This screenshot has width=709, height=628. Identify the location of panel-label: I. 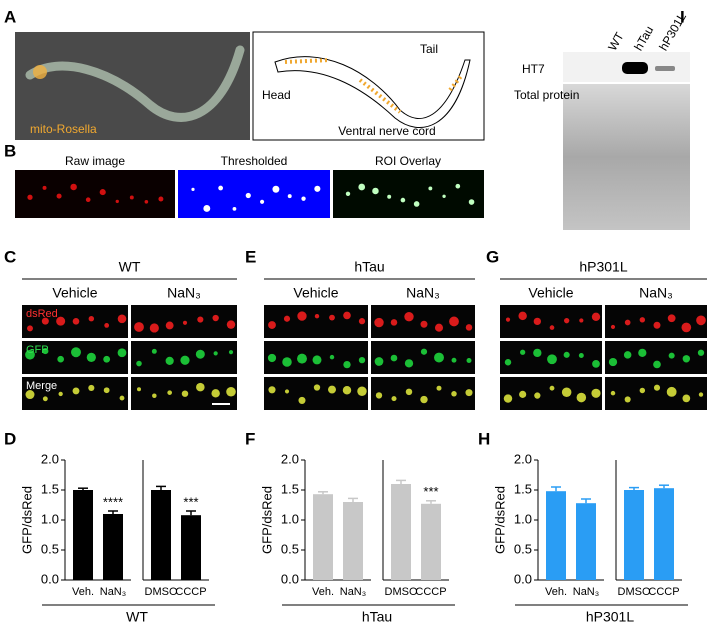
(682, 16).